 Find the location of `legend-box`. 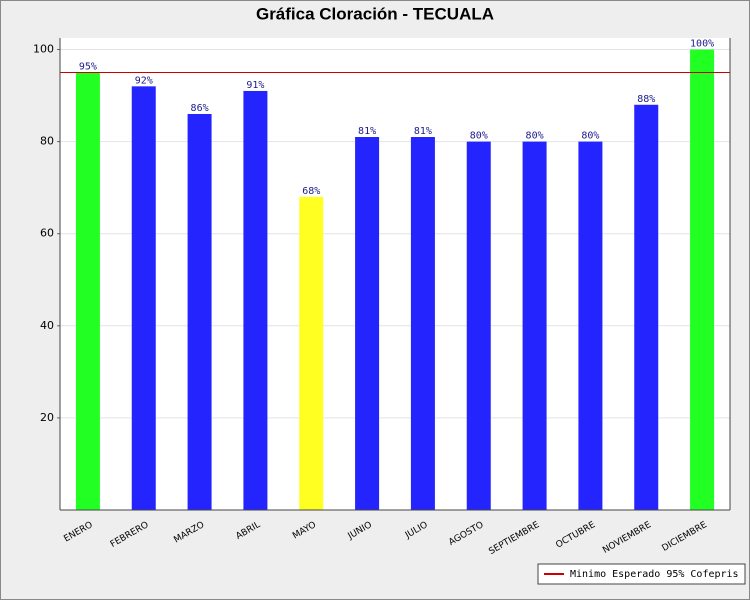

legend-box is located at coordinates (641, 574).